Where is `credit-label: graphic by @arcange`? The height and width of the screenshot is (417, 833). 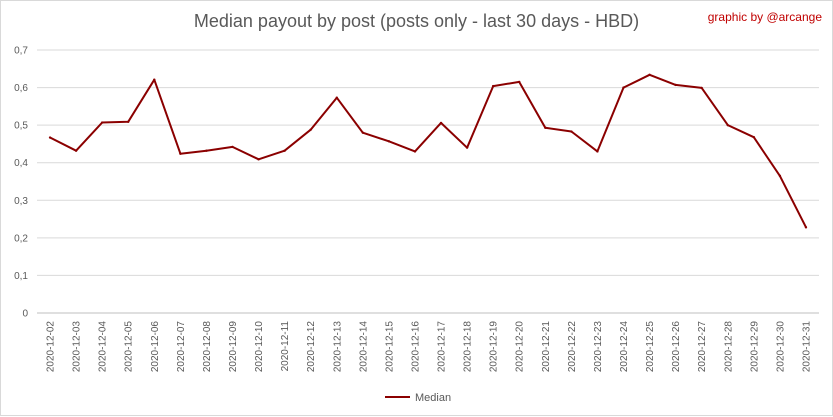
credit-label: graphic by @arcange is located at coordinates (764, 17).